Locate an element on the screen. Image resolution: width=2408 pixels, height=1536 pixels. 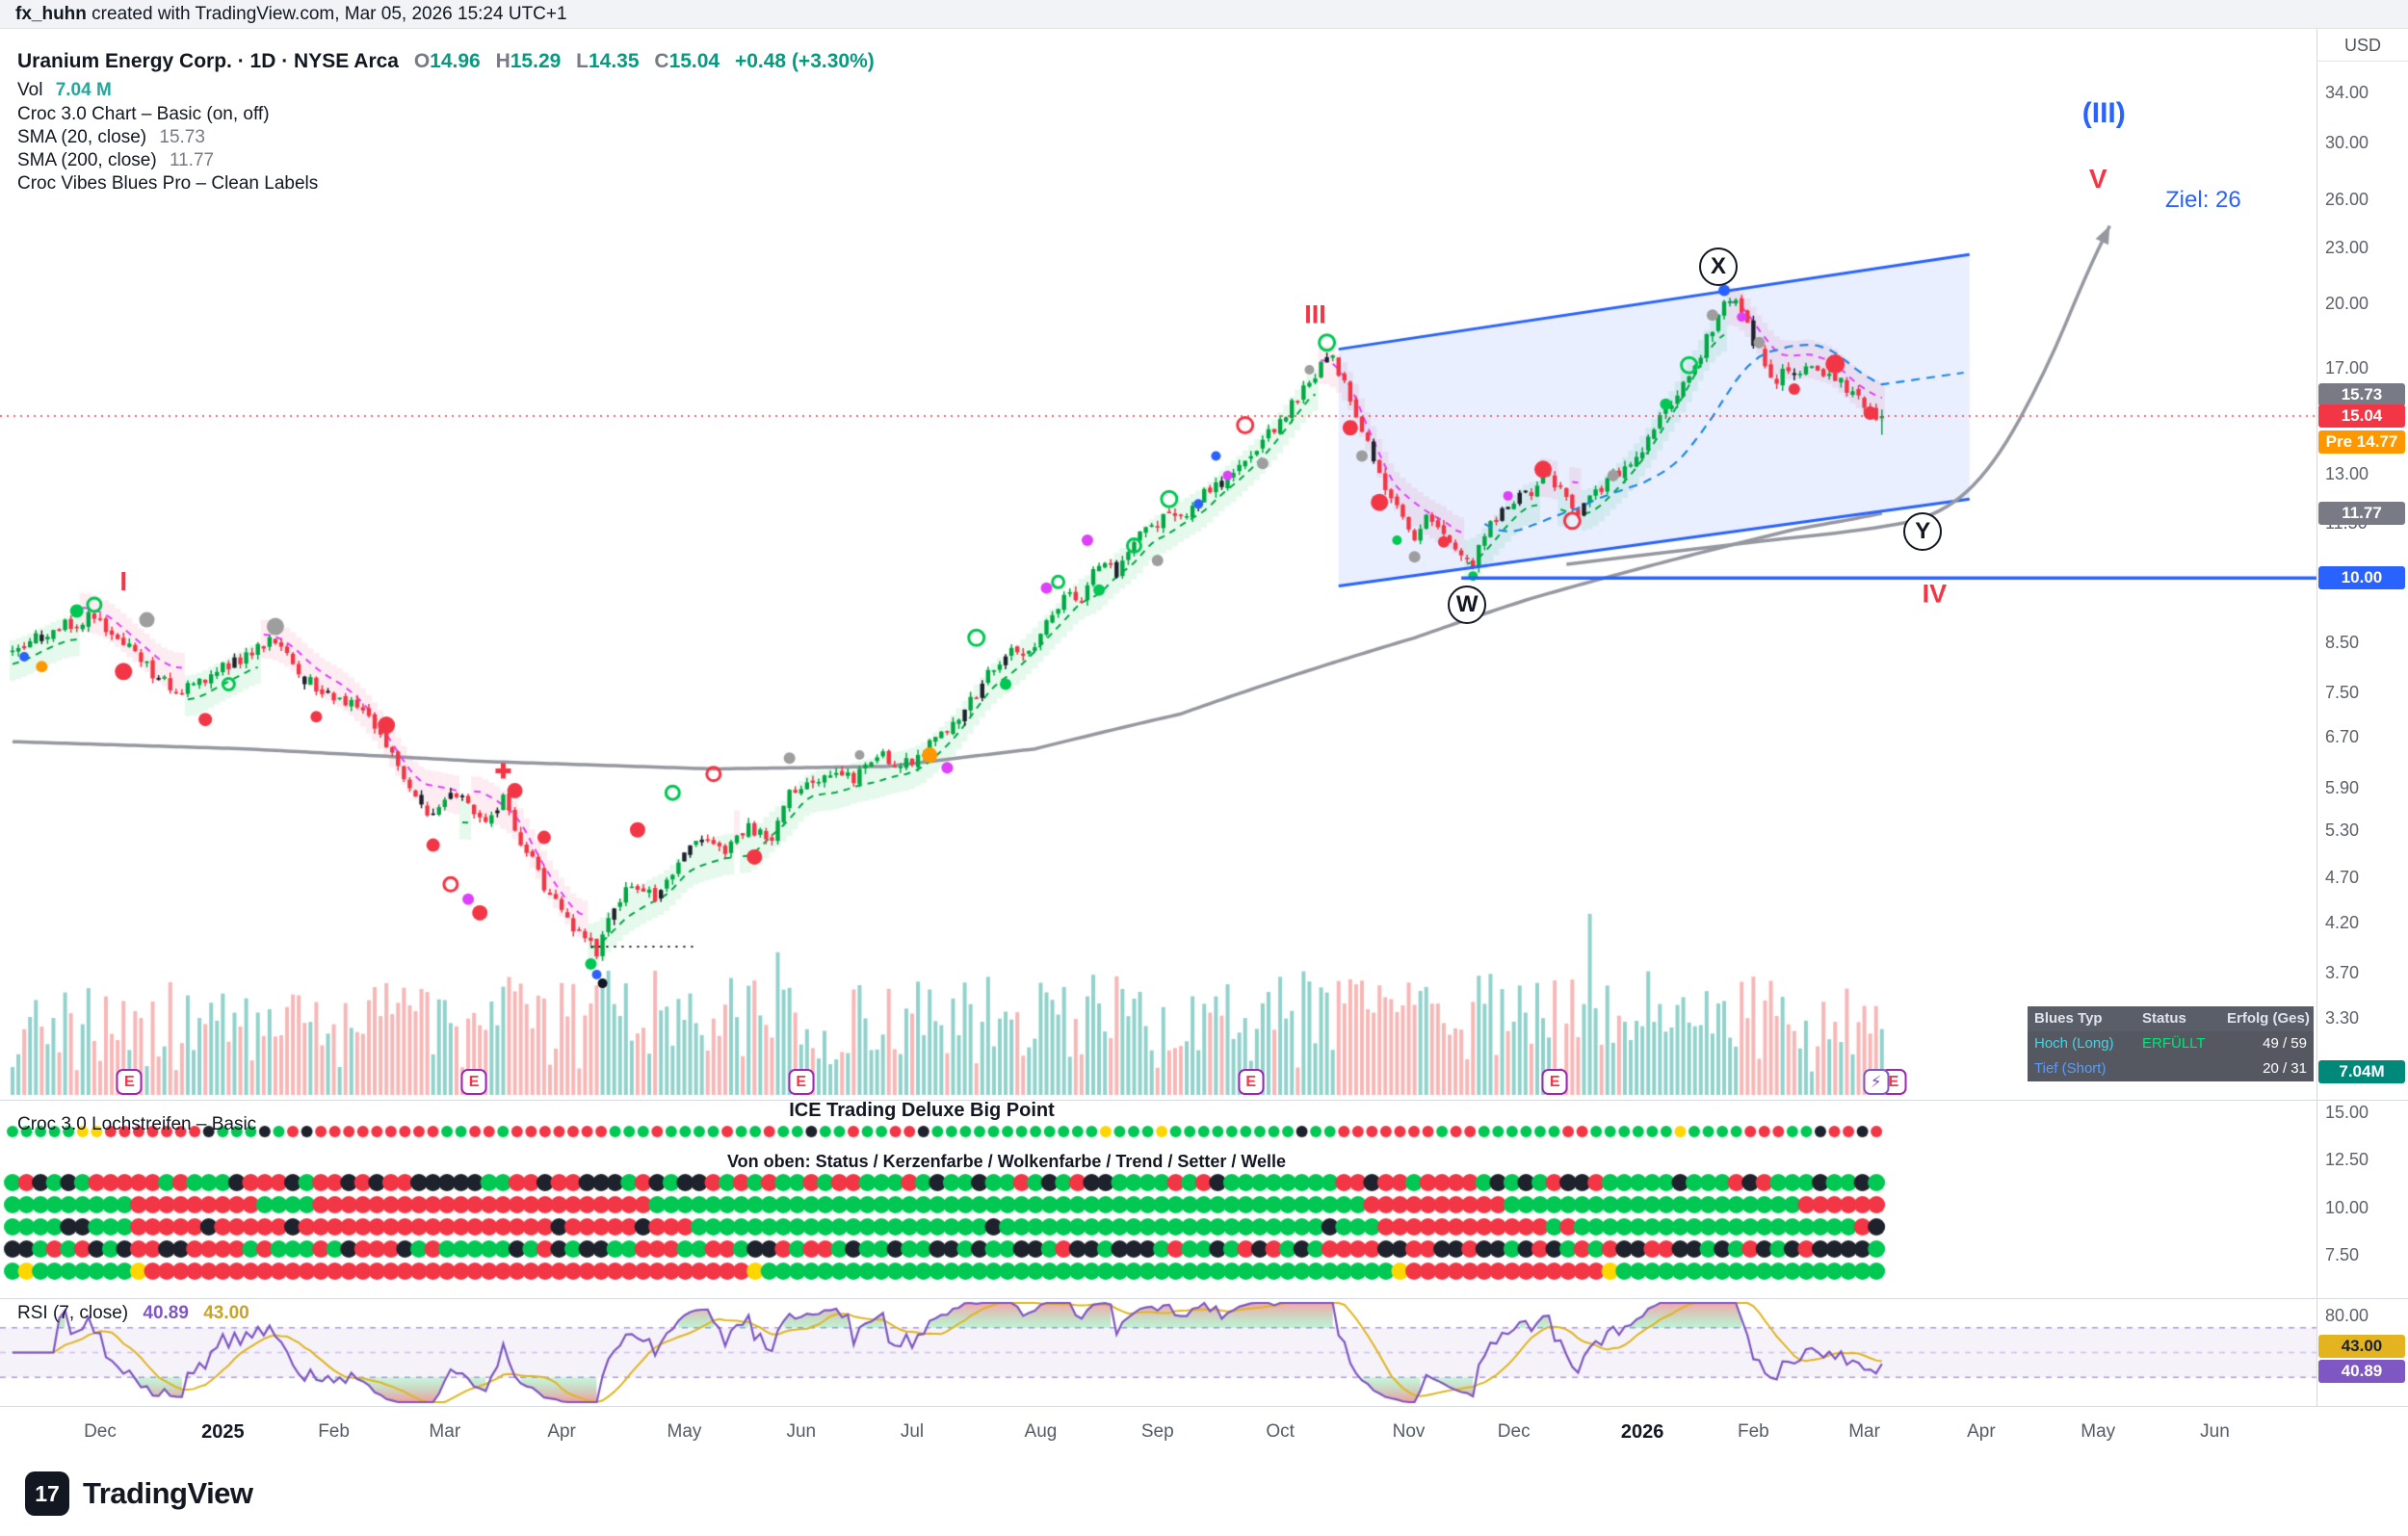
wave-iii-major-label: (III) is located at coordinates (2103, 113).